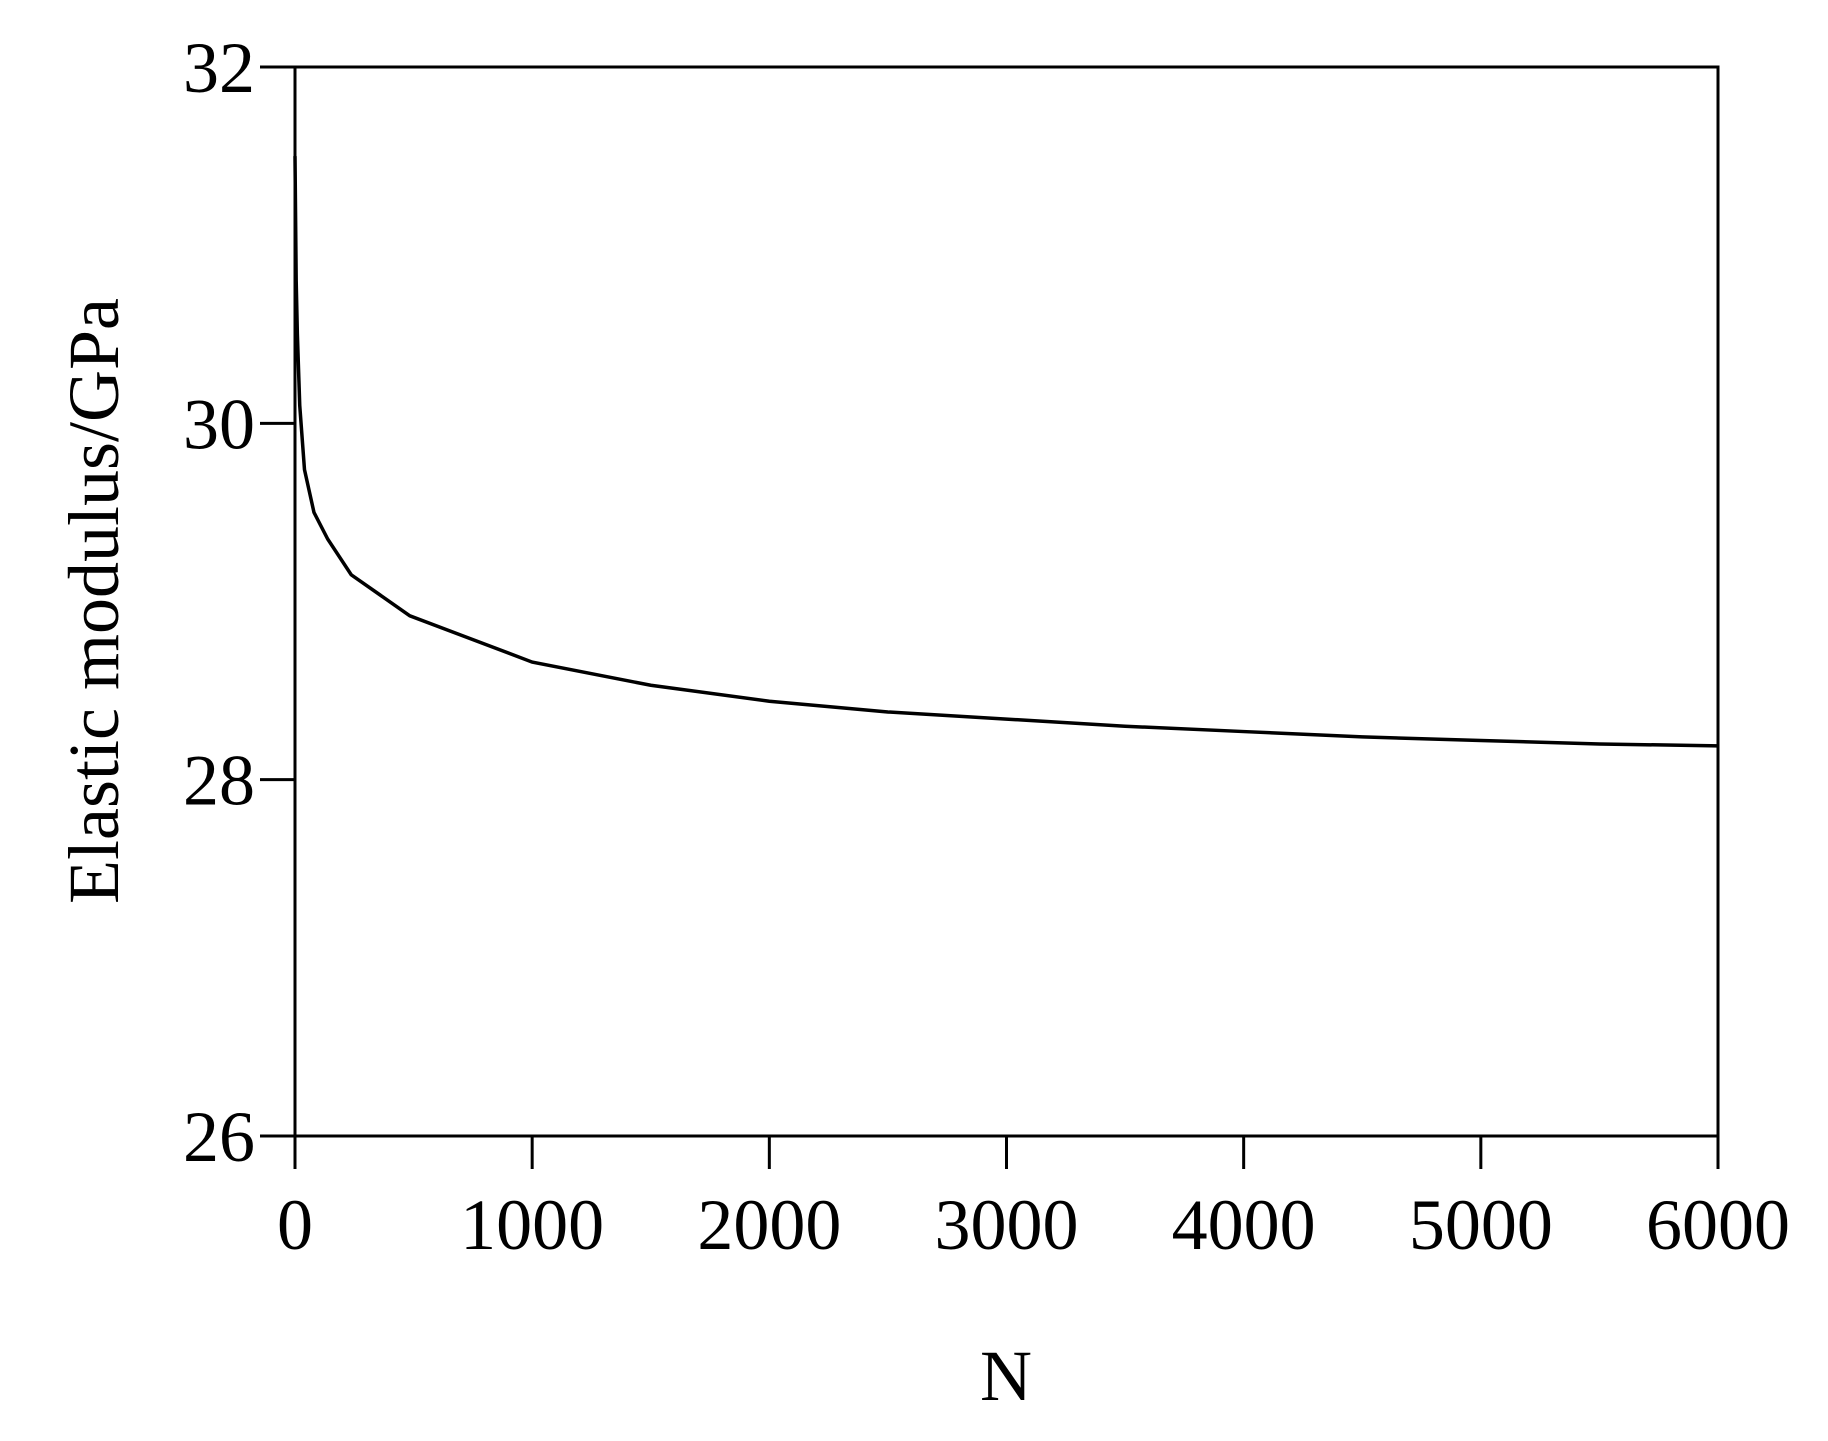  What do you see at coordinates (219, 1137) in the screenshot?
I see `y-tick-label: 26` at bounding box center [219, 1137].